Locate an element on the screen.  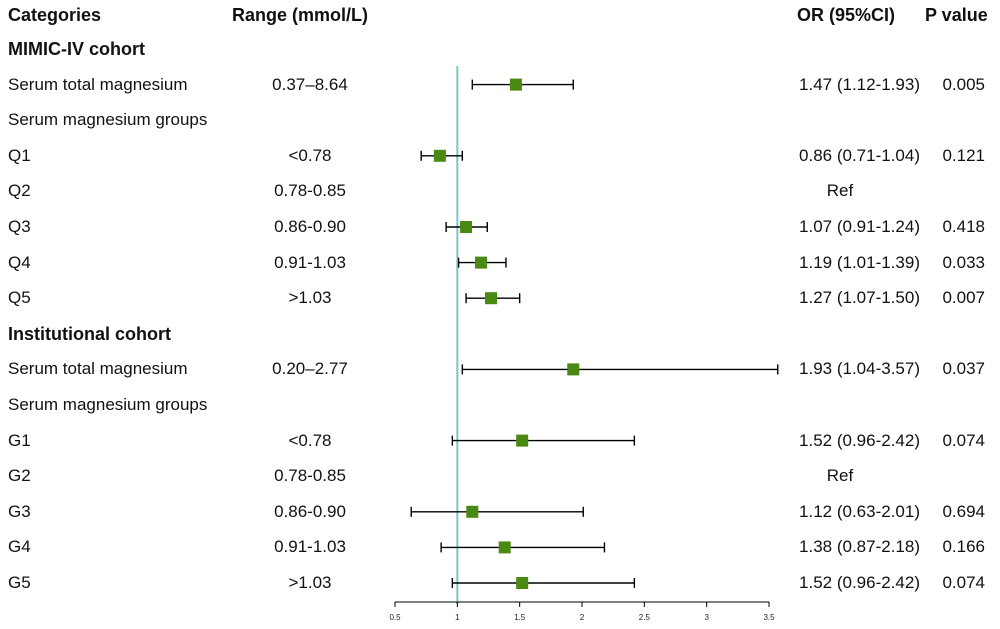
table-row: Q3 0.86-0.90 1.07 (0.91-1.24) 0.418 is located at coordinates (500, 227).